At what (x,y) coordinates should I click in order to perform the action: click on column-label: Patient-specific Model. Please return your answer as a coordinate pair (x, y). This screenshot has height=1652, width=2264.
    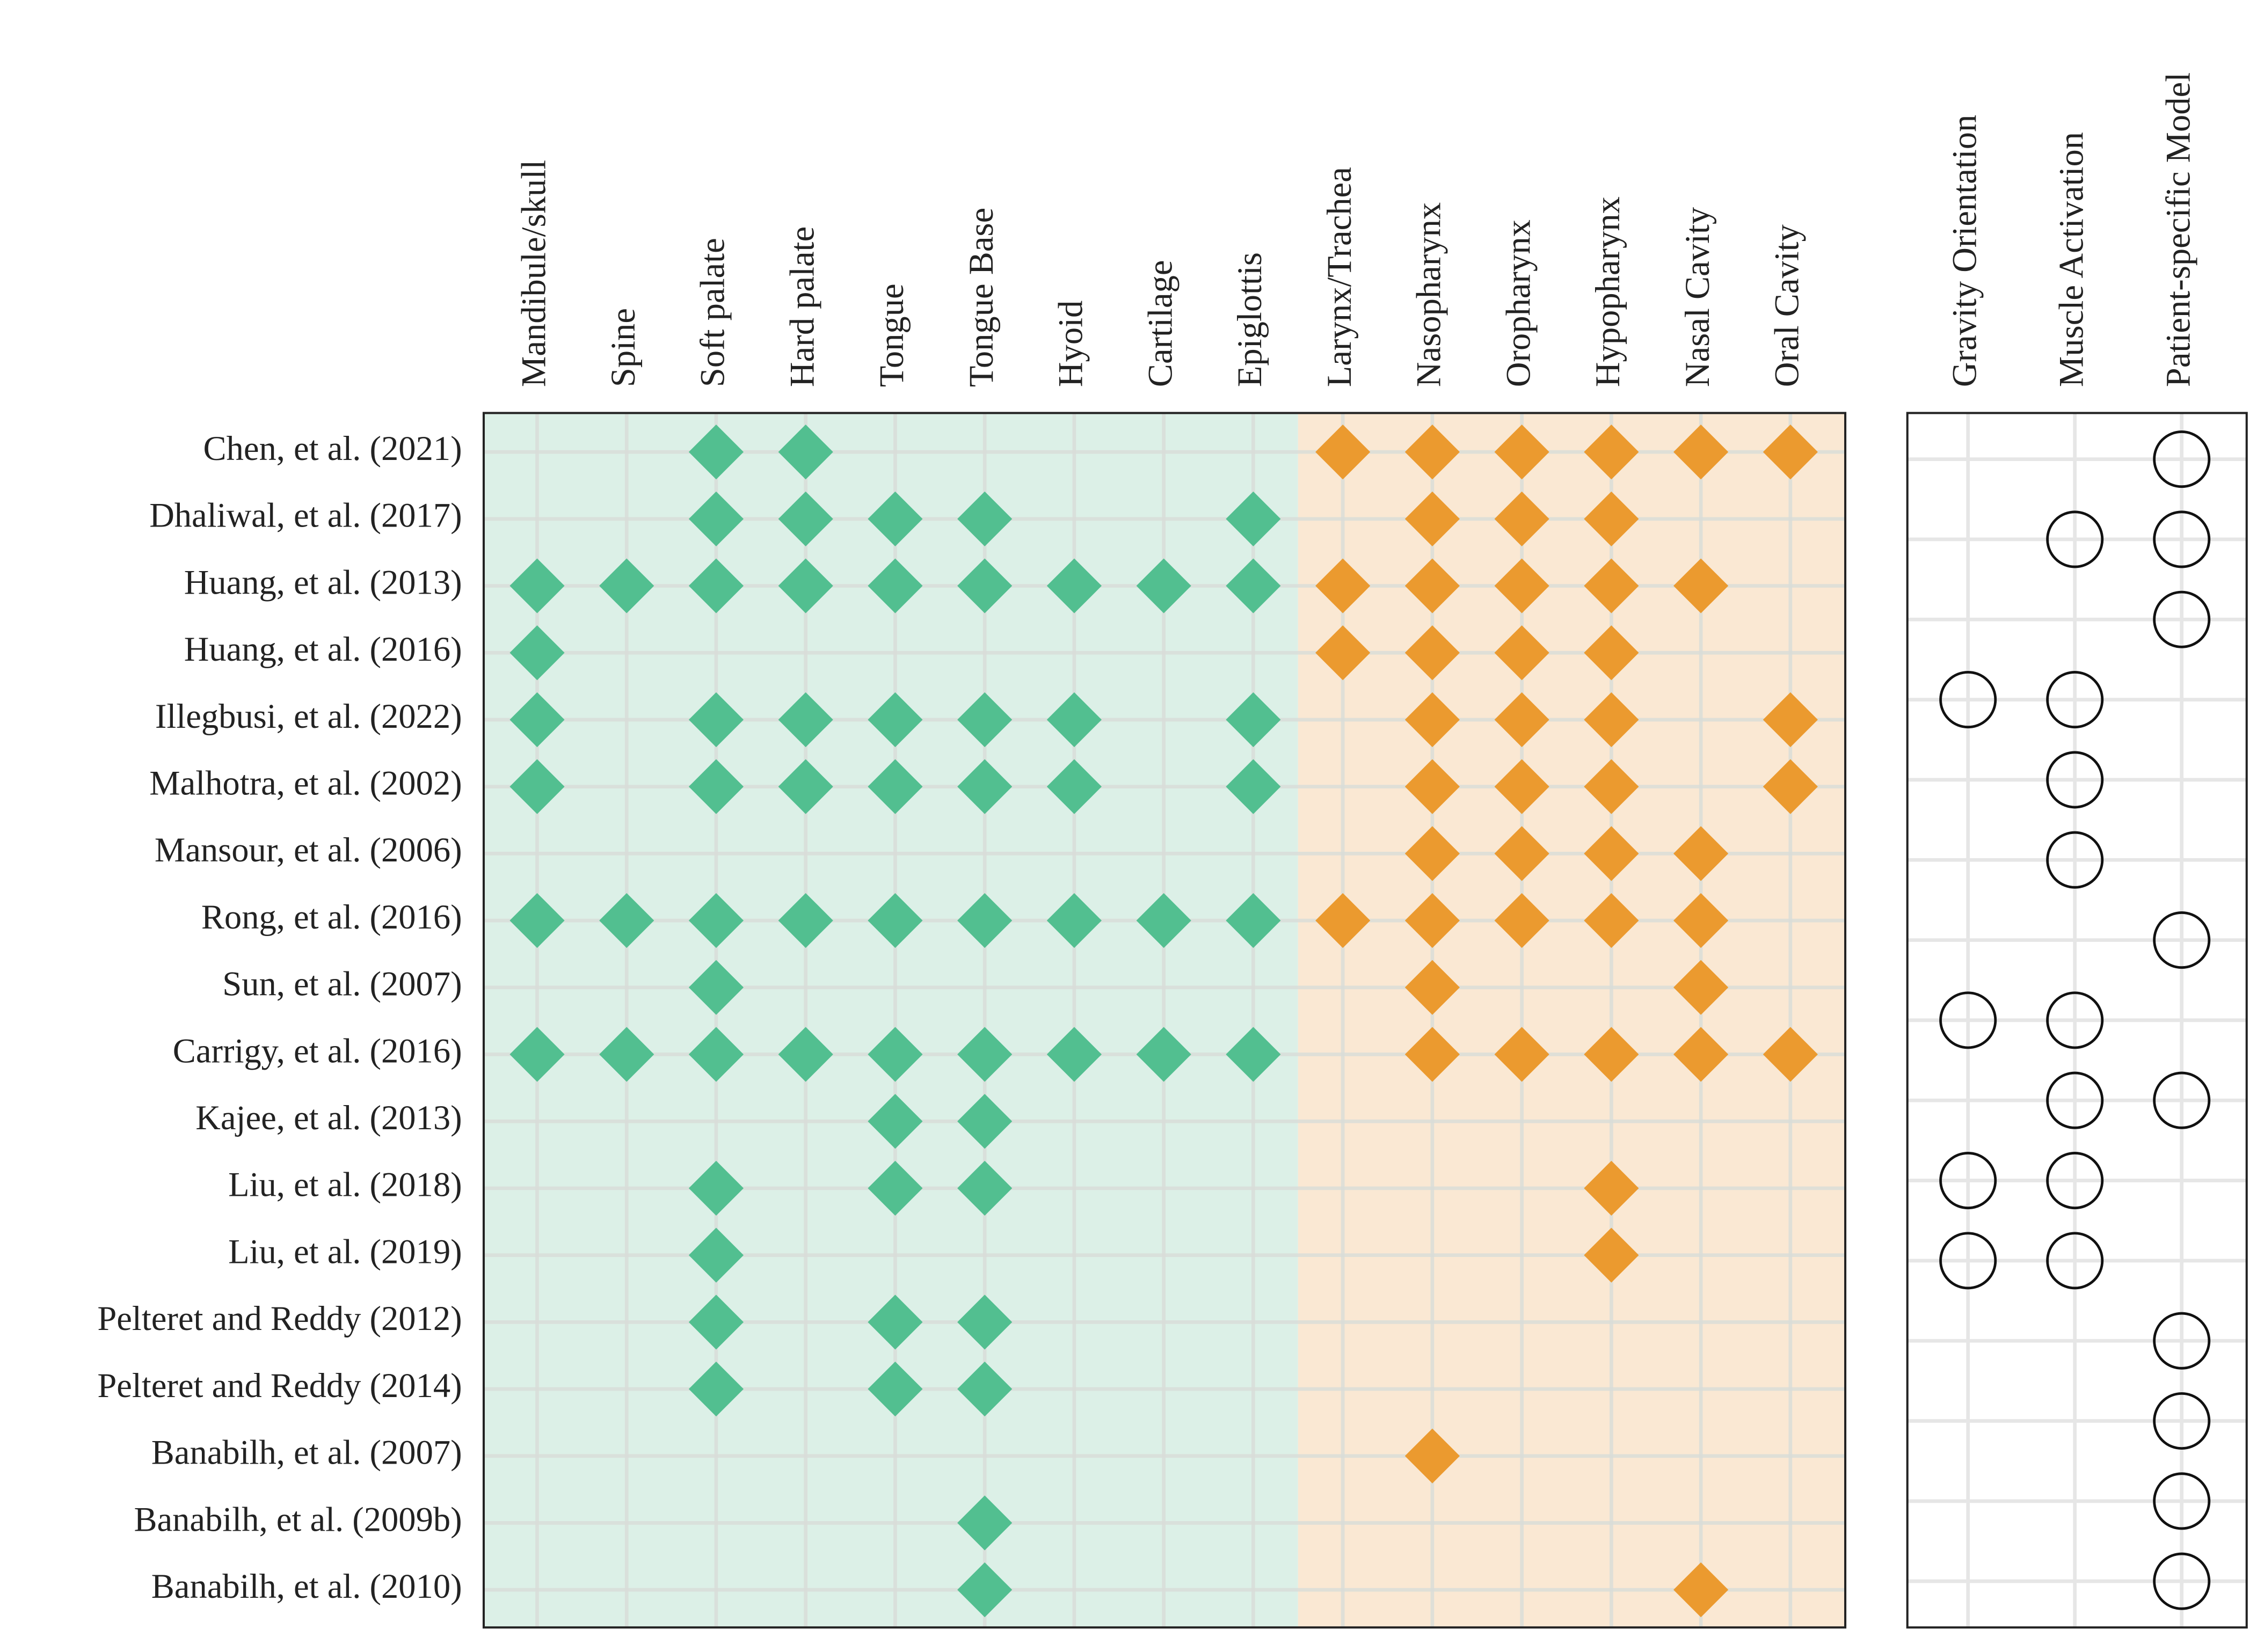
    Looking at the image, I should click on (2178, 229).